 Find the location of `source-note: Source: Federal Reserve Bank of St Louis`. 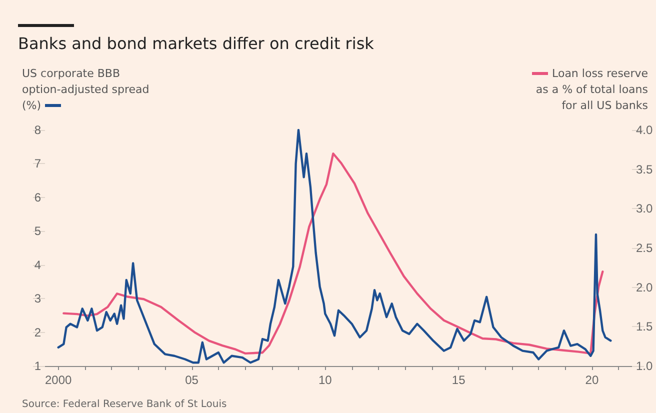

source-note: Source: Federal Reserve Bank of St Louis is located at coordinates (124, 404).